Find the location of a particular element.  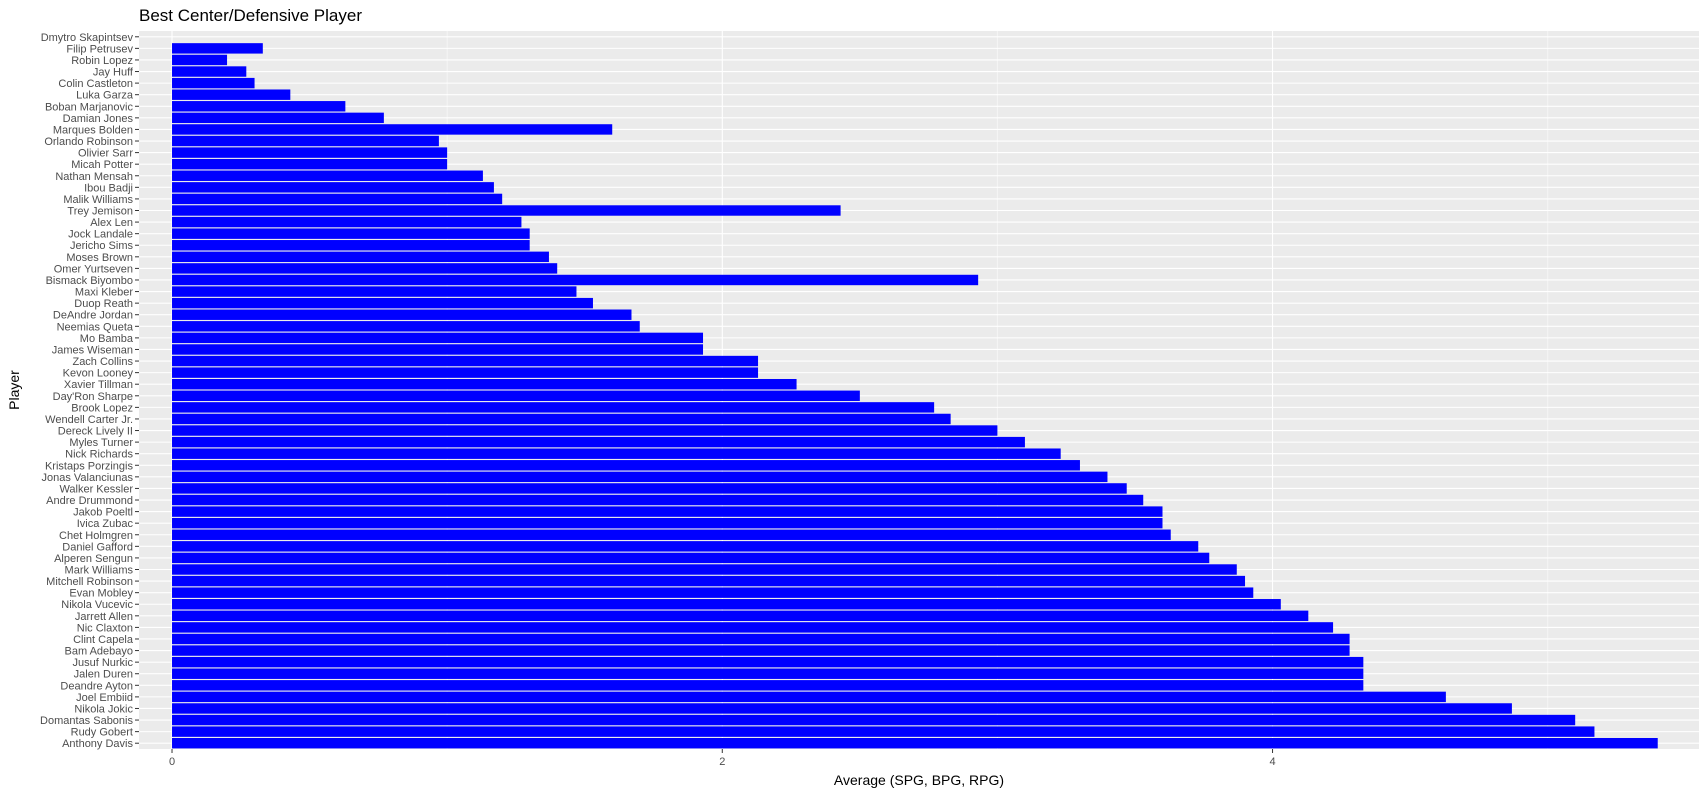

y-tick-label: Evan Mobley is located at coordinates (101, 594).